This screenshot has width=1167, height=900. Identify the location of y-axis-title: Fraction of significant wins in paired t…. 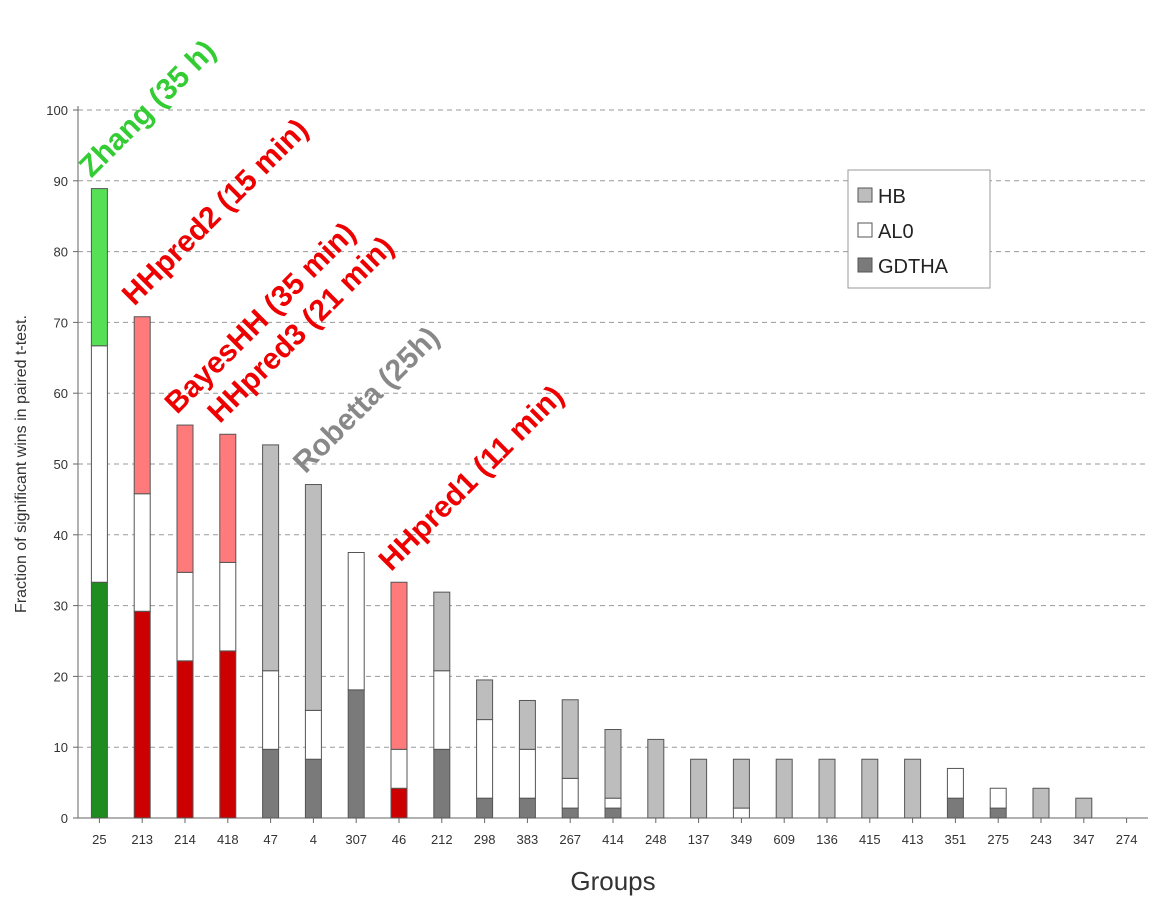
(21, 464).